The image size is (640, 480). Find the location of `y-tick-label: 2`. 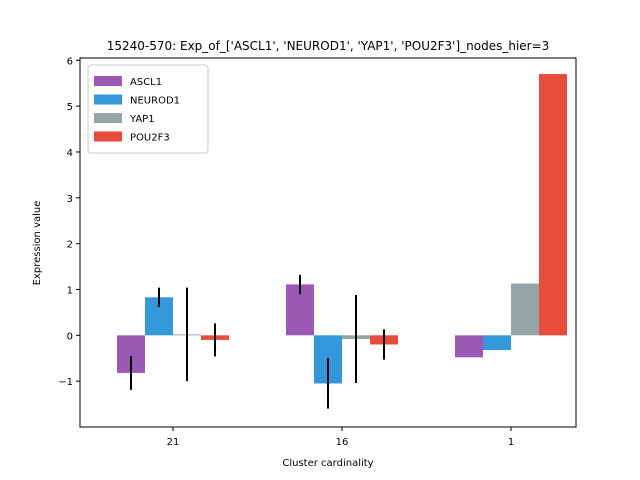

y-tick-label: 2 is located at coordinates (70, 245).